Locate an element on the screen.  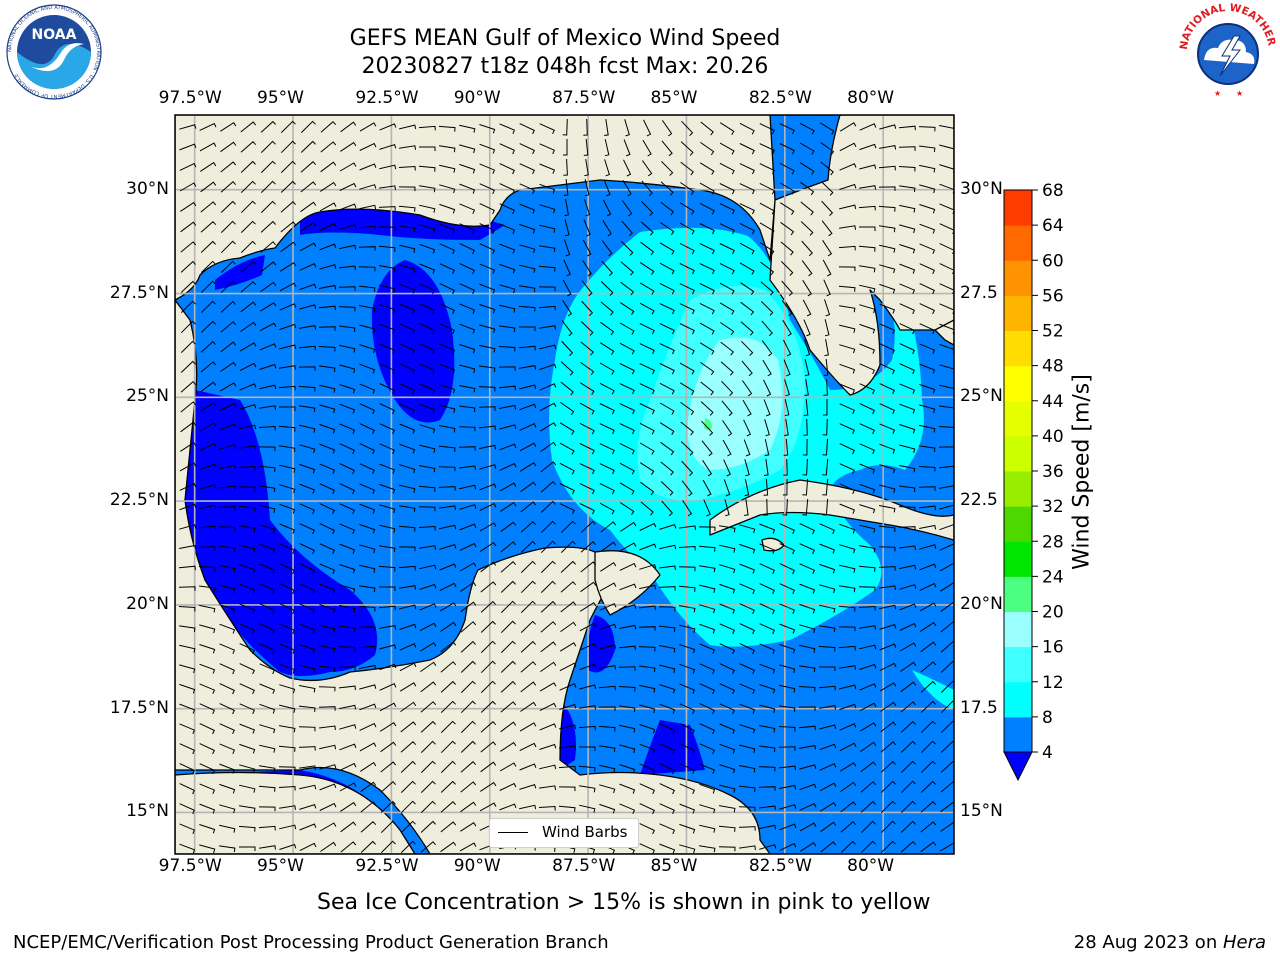
tick-left-label: 17.5°N is located at coordinates (139, 707).